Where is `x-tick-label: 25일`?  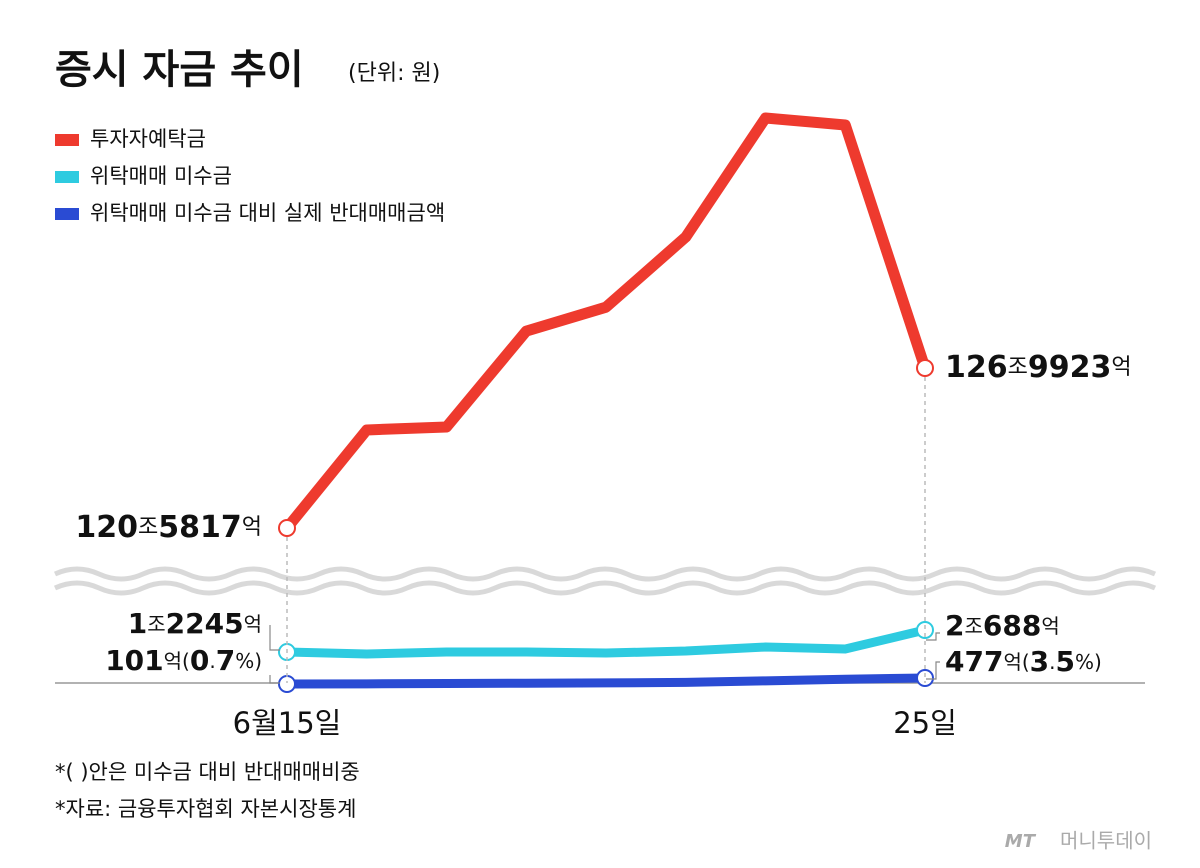 x-tick-label: 25일 is located at coordinates (925, 723).